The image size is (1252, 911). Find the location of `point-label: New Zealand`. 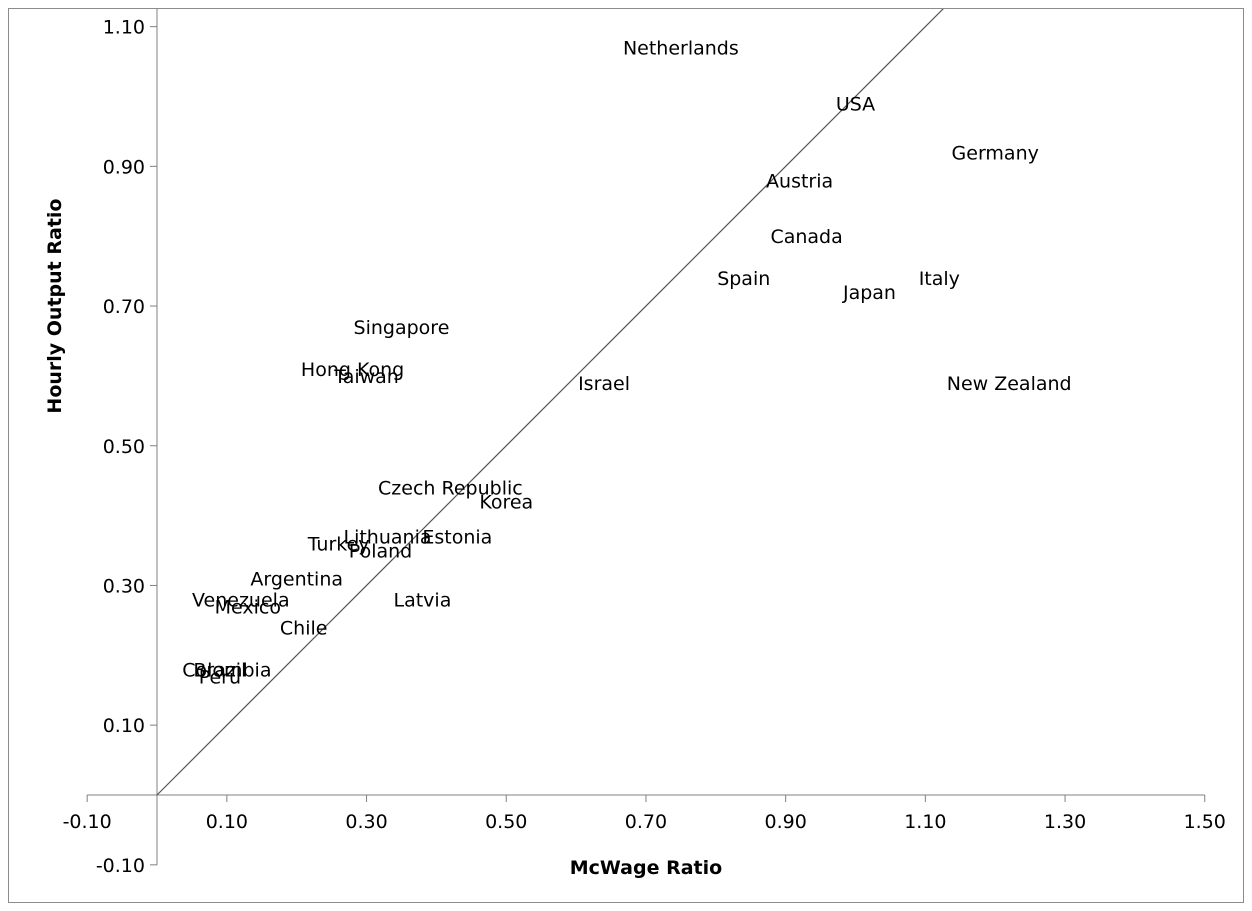

point-label: New Zealand is located at coordinates (1009, 384).